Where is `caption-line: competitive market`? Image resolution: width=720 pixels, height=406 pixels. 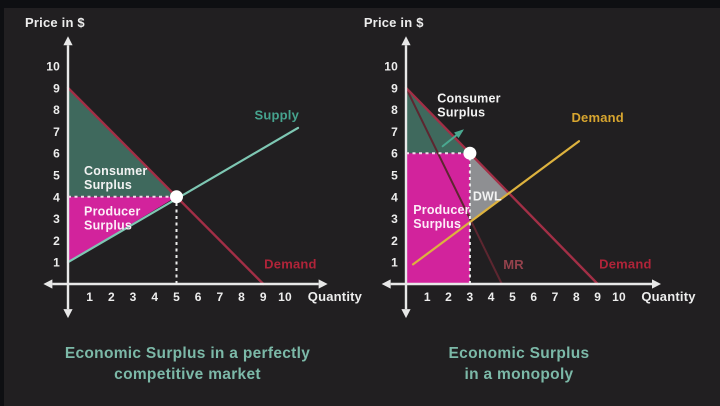
caption-line: competitive market is located at coordinates (187, 374).